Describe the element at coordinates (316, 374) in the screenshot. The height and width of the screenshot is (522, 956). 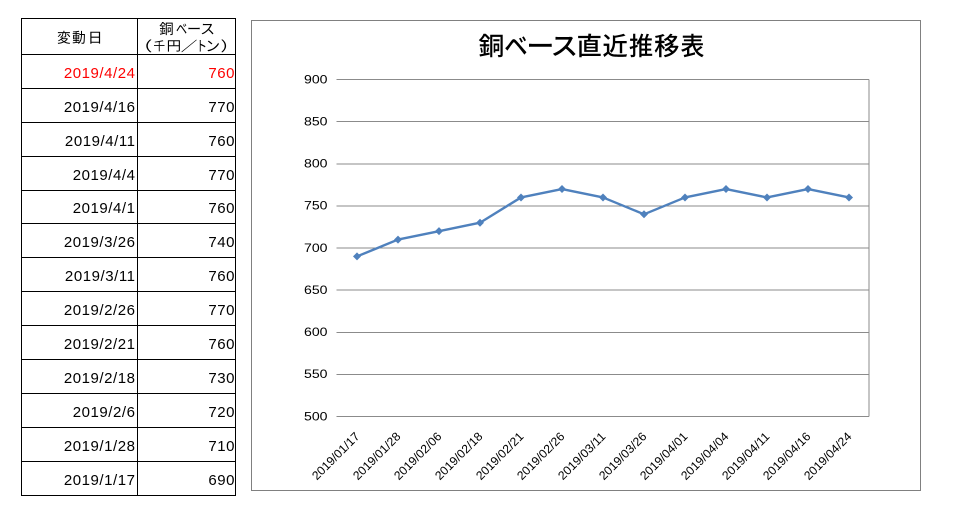
I see `svg-text: 550` at that location.